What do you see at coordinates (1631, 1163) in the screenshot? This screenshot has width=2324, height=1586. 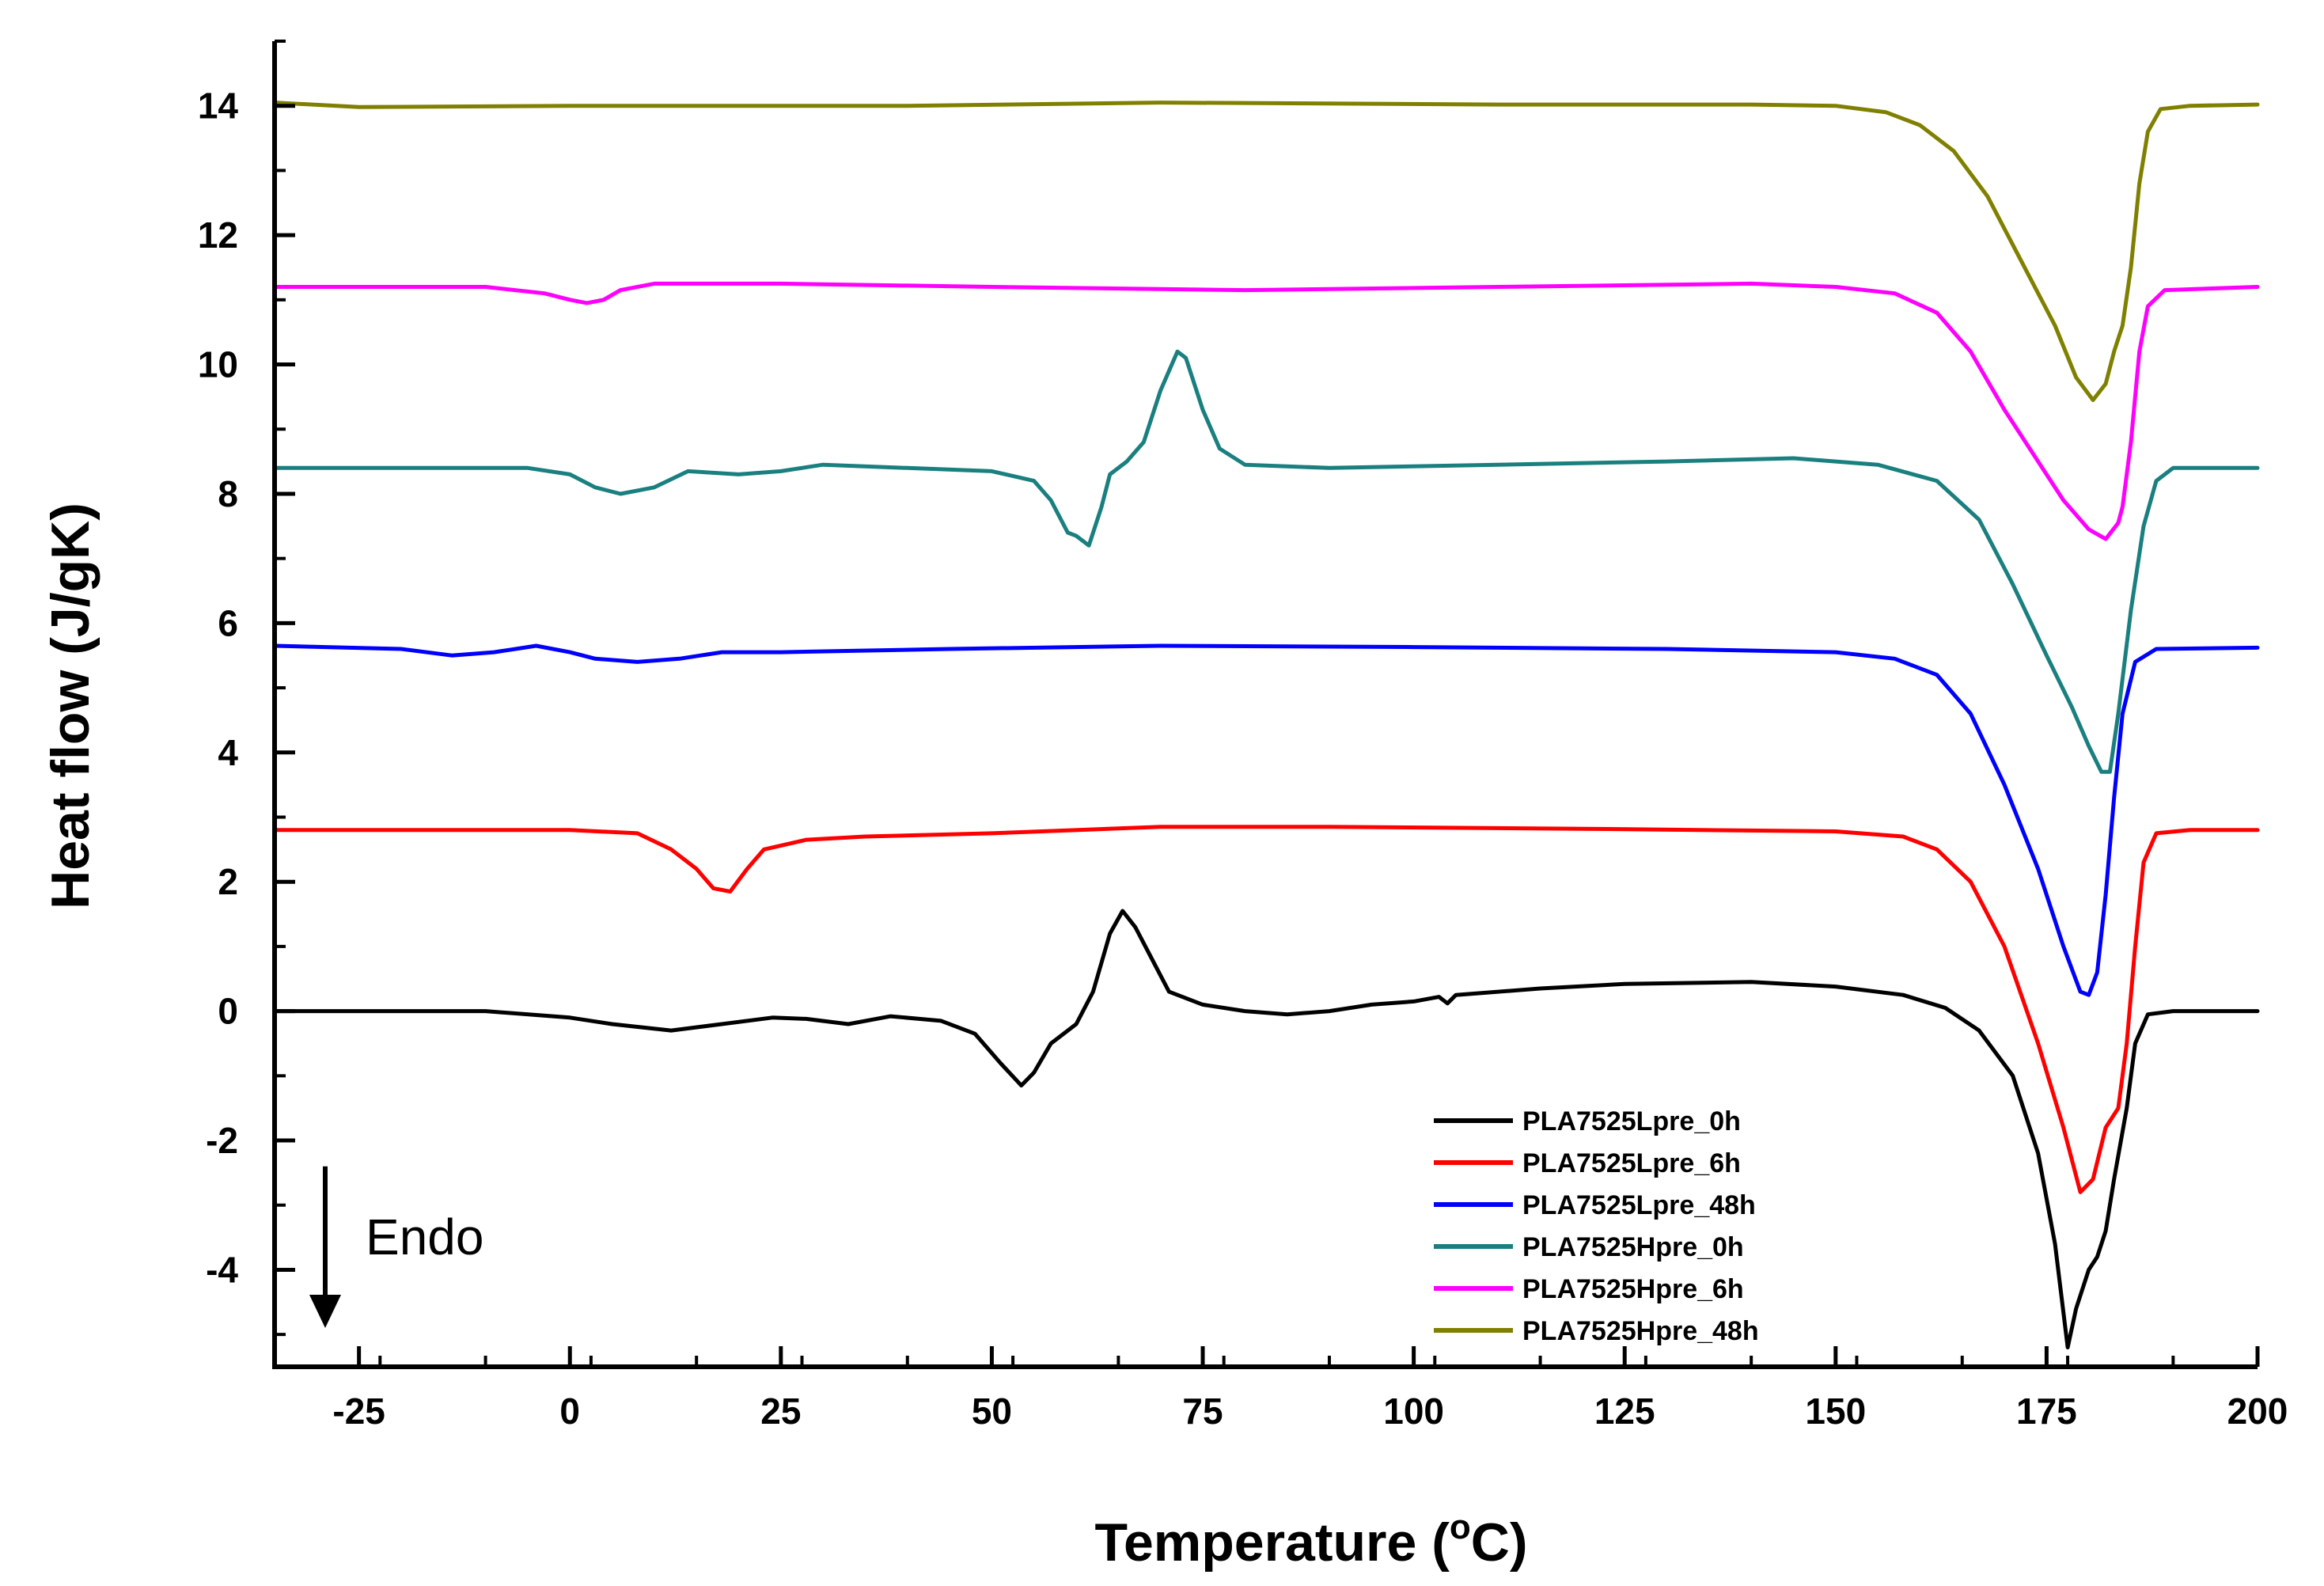 I see `legend-label: PLA7525Lpre_6h` at bounding box center [1631, 1163].